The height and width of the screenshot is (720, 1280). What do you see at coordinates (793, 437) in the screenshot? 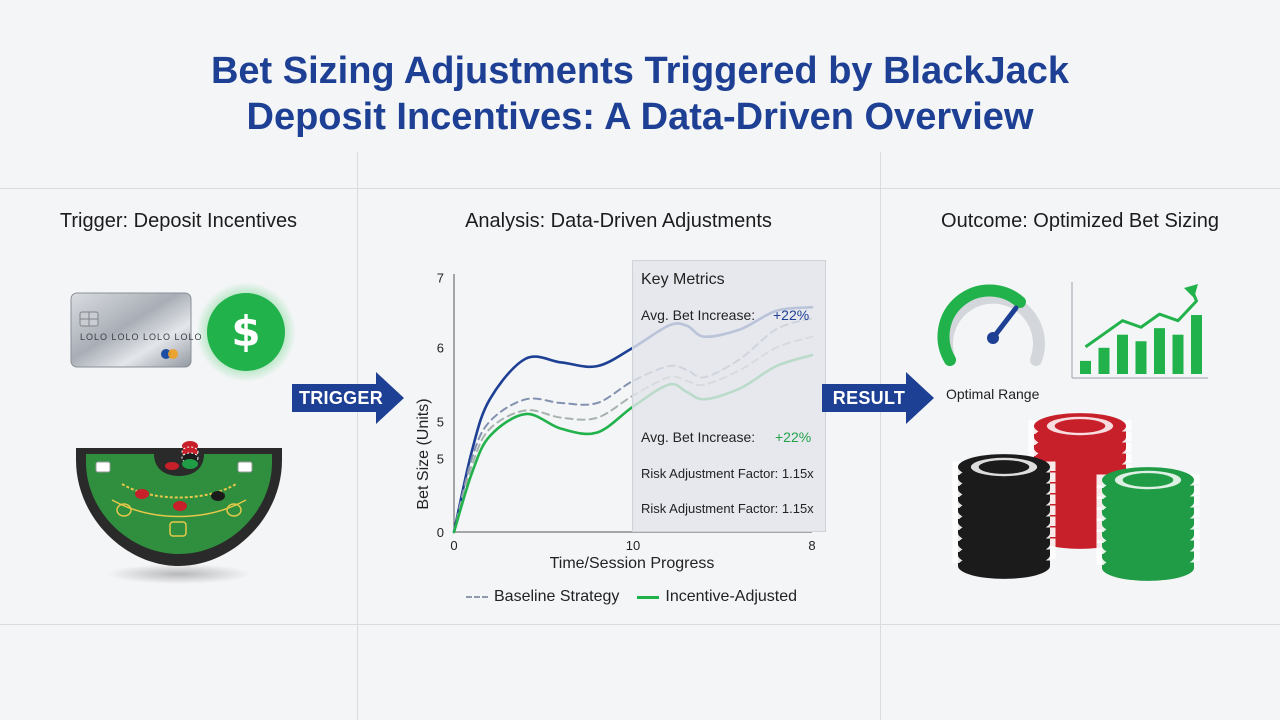
I see `metric-row-2-value: +22%` at bounding box center [793, 437].